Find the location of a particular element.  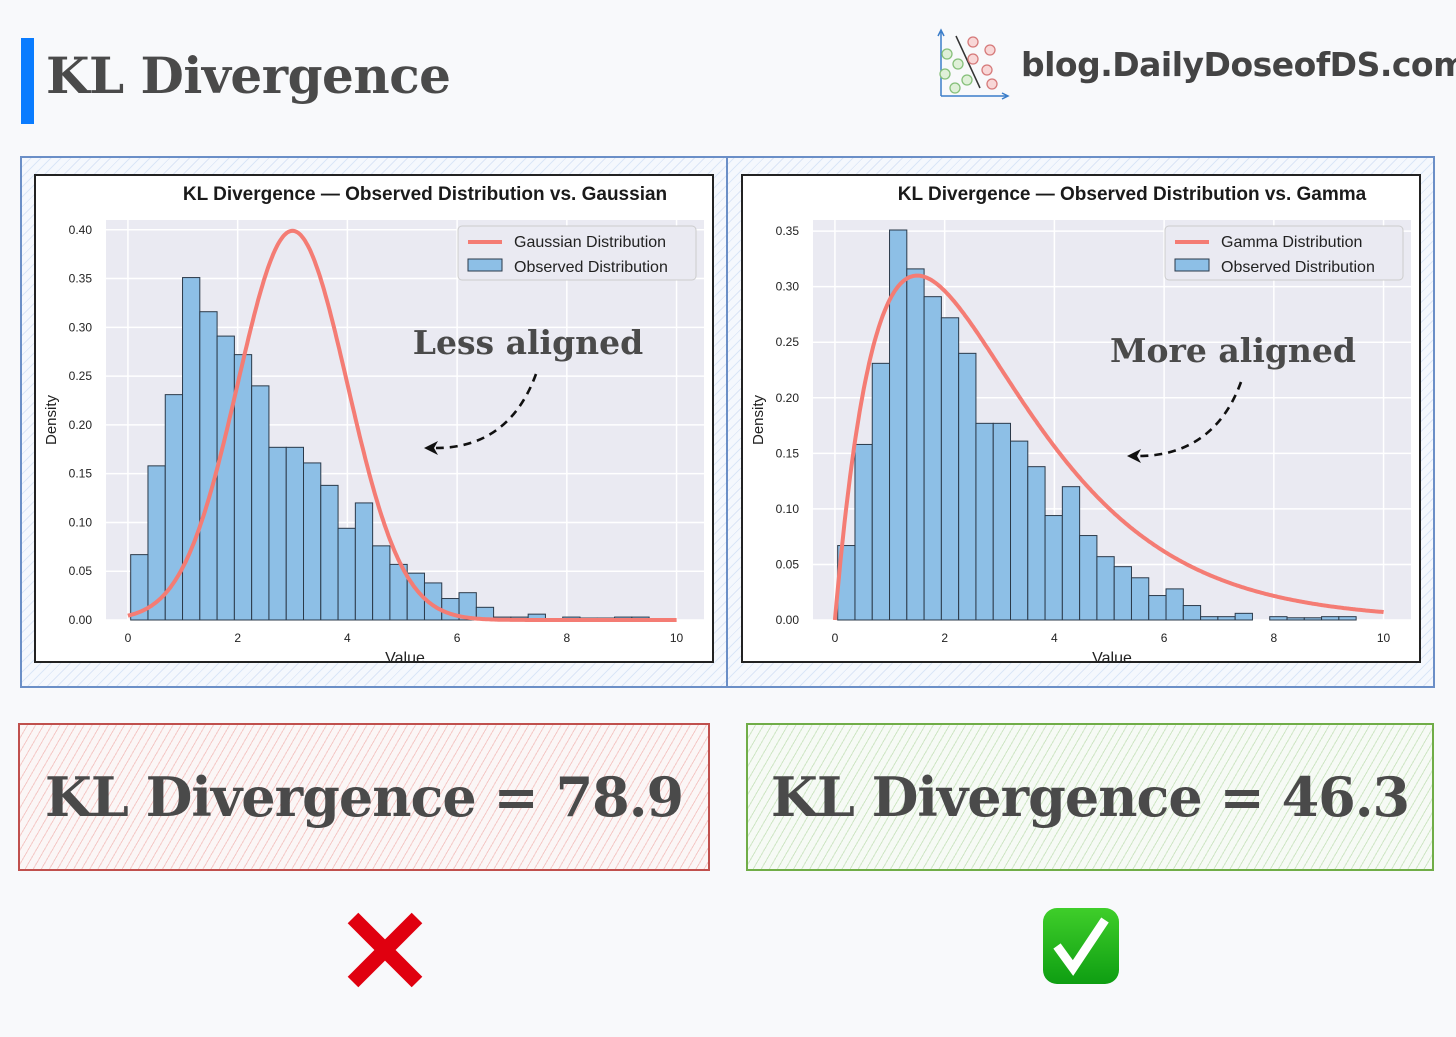

kl-result-gaussian: KL Divergence = 78.9 is located at coordinates (364, 797).